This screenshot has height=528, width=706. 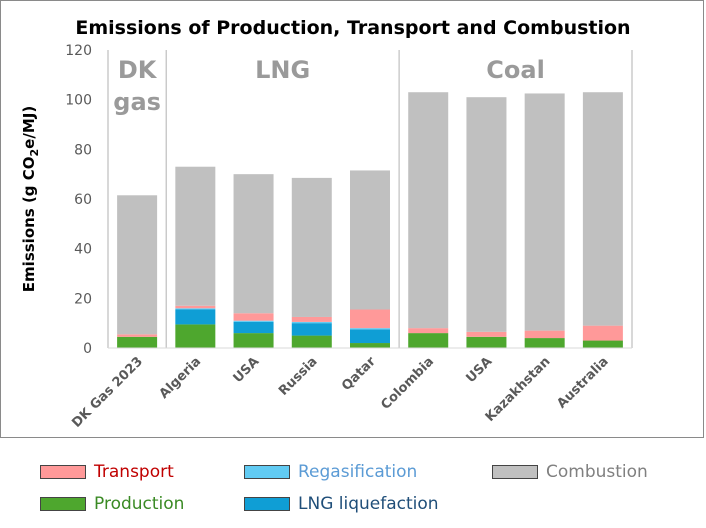 What do you see at coordinates (78, 51) in the screenshot?
I see `y-tick-label: 120` at bounding box center [78, 51].